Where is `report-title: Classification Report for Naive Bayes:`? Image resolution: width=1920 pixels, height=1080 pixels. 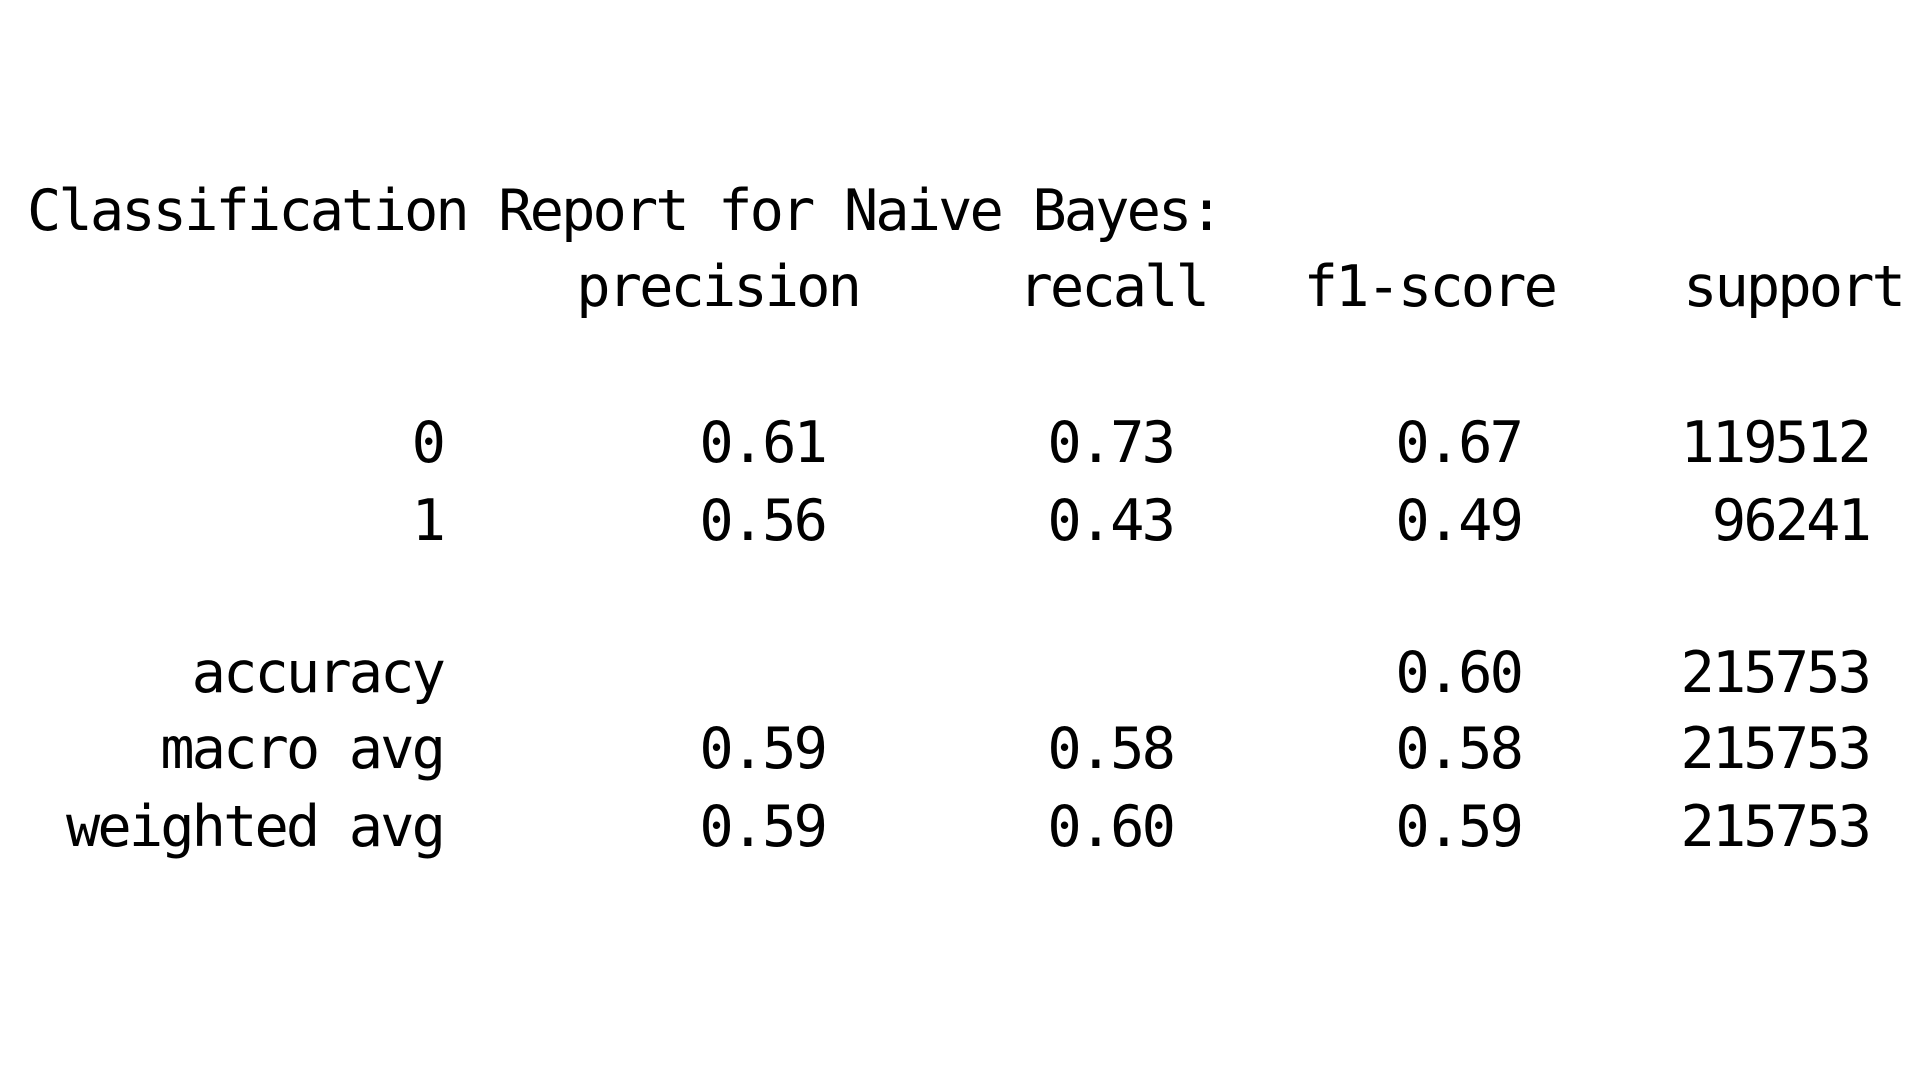
report-title: Classification Report for Naive Bayes: is located at coordinates (625, 211).